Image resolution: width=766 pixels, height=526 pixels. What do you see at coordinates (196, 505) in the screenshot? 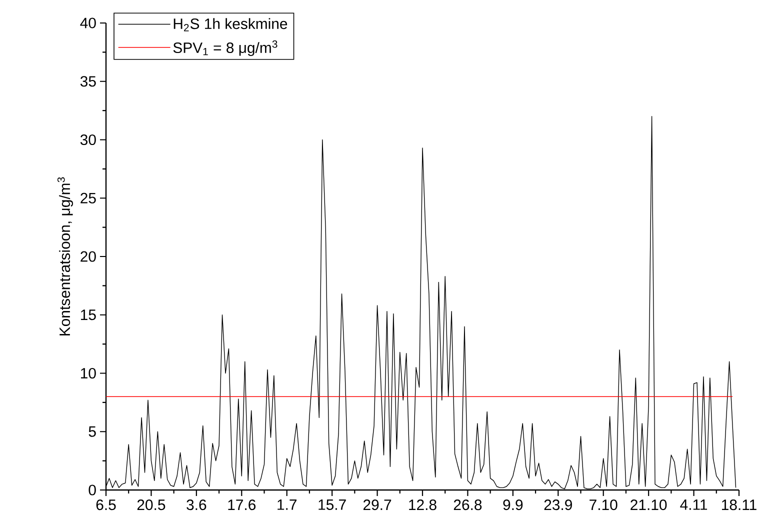
I see `x-tick-label: 3.6` at bounding box center [196, 505].